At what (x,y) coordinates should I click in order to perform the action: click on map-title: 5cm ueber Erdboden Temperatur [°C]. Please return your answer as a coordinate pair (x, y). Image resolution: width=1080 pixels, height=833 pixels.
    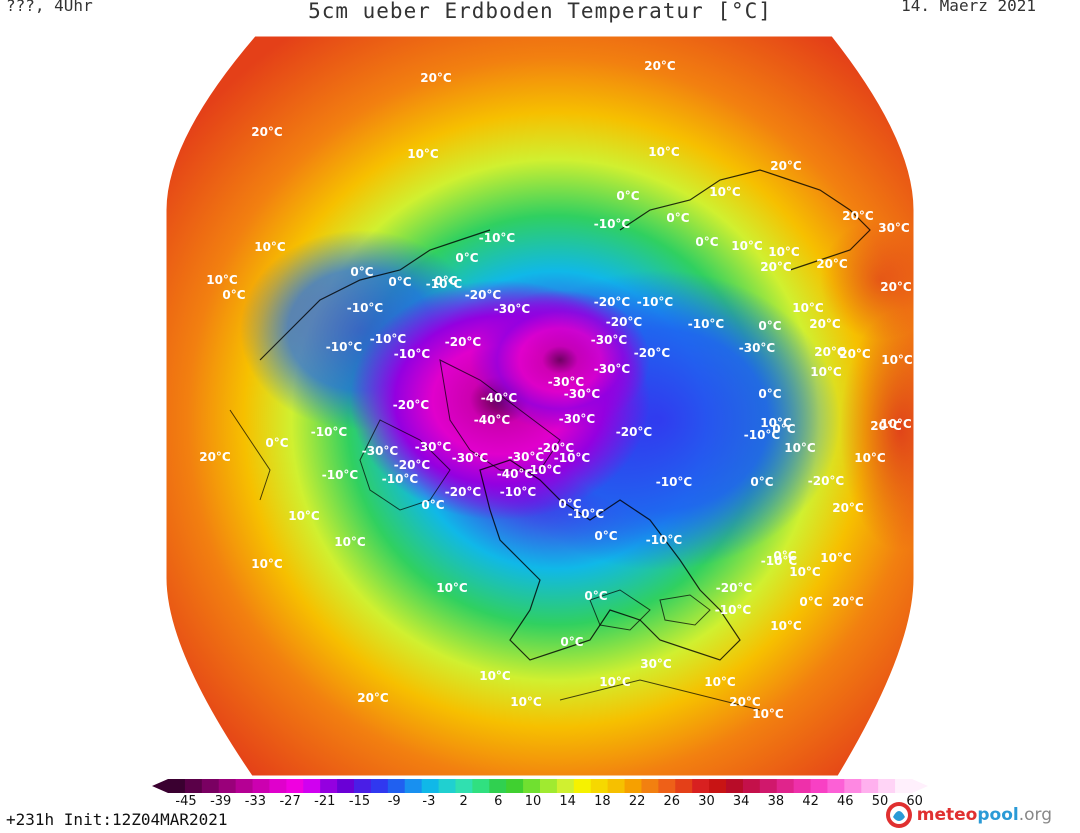
    Looking at the image, I should click on (540, 11).